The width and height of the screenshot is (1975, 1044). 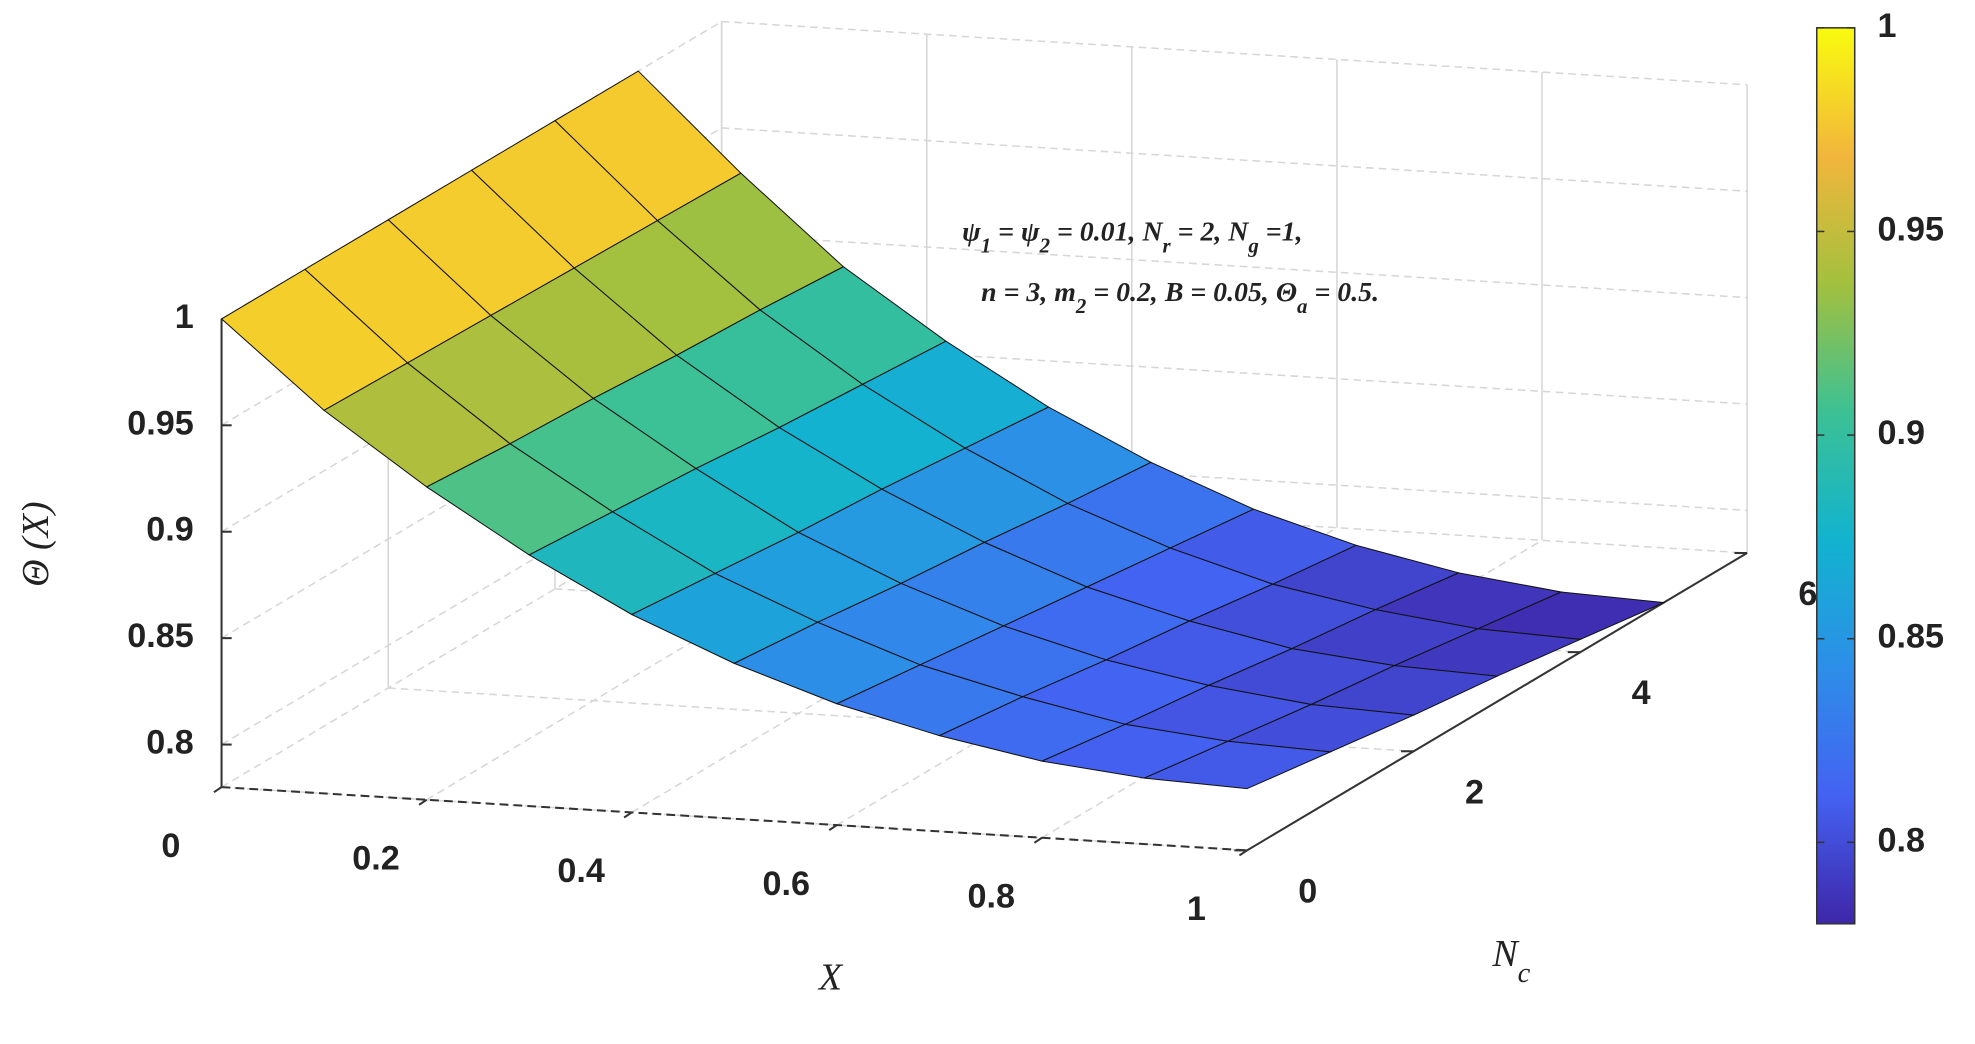 I want to click on text-run: = 0.5., so click(x=1344, y=292).